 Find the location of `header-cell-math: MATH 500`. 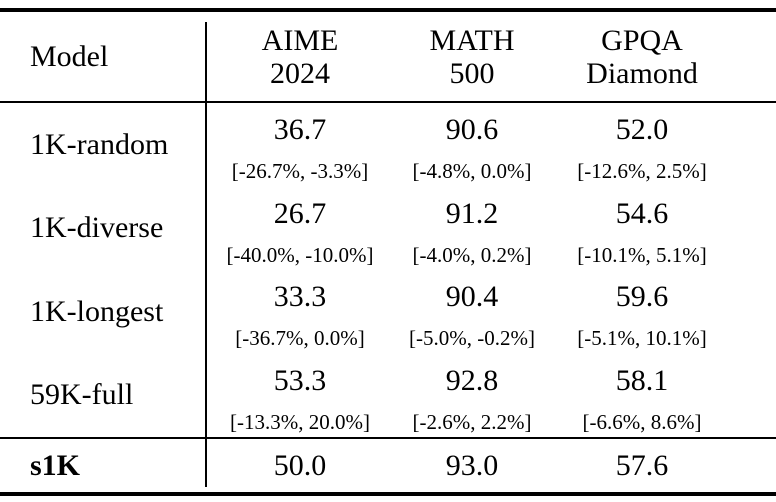

header-cell-math: MATH 500 is located at coordinates (472, 57).